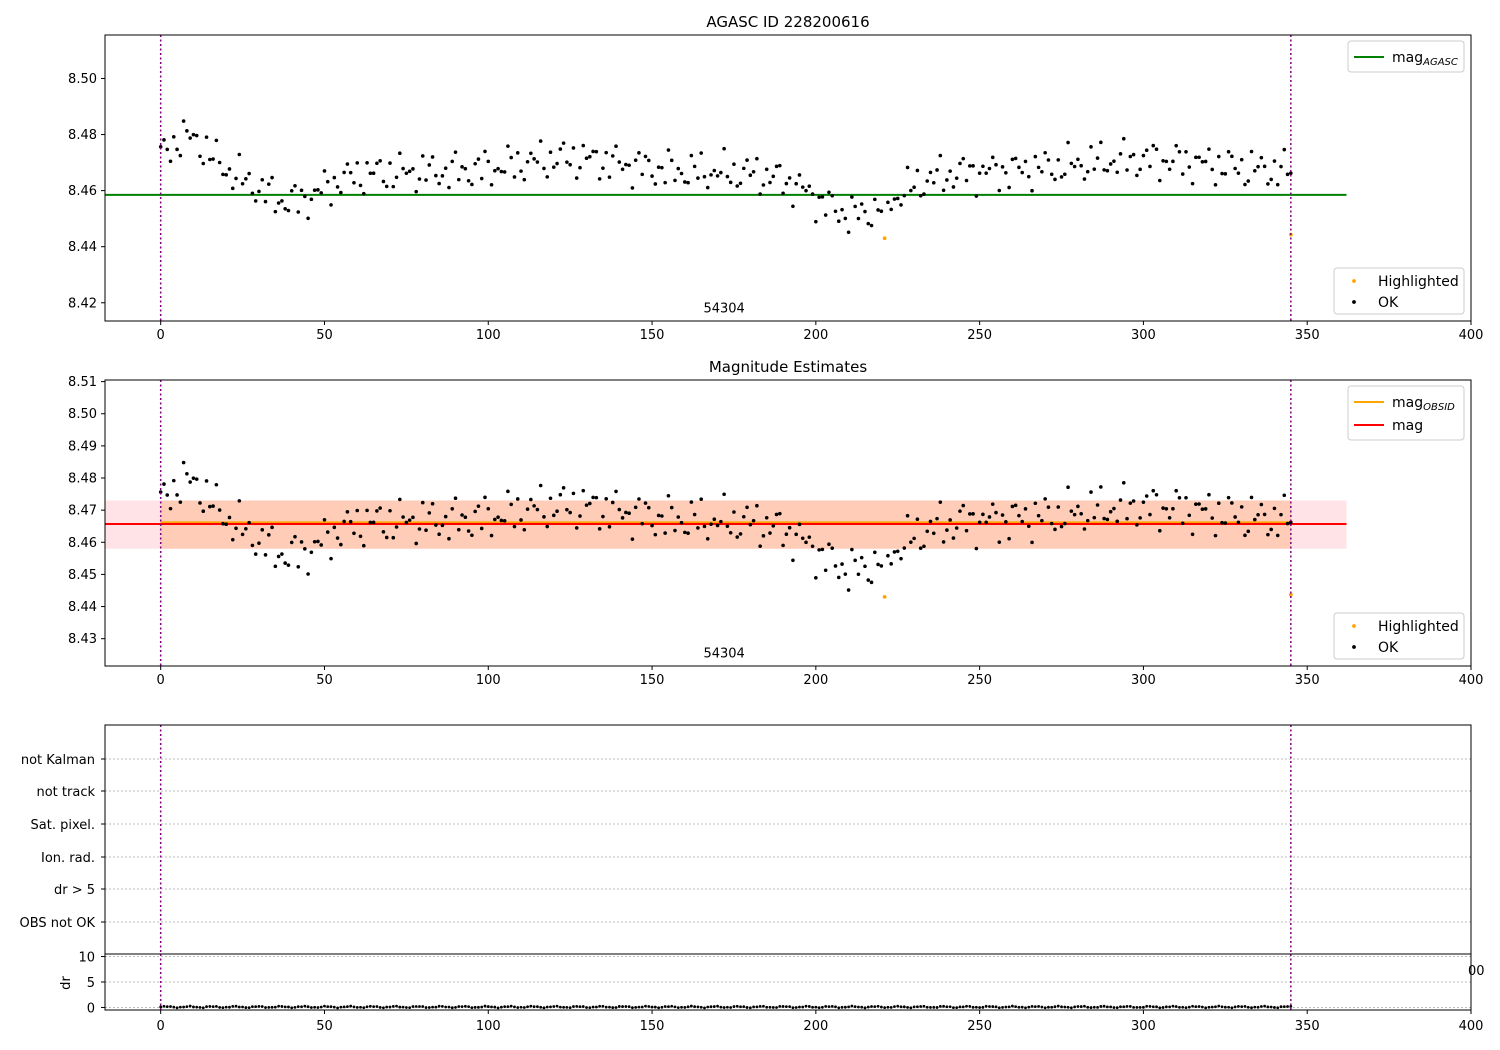 The image size is (1500, 1050). What do you see at coordinates (652, 1026) in the screenshot?
I see `x-tick-label: 150` at bounding box center [652, 1026].